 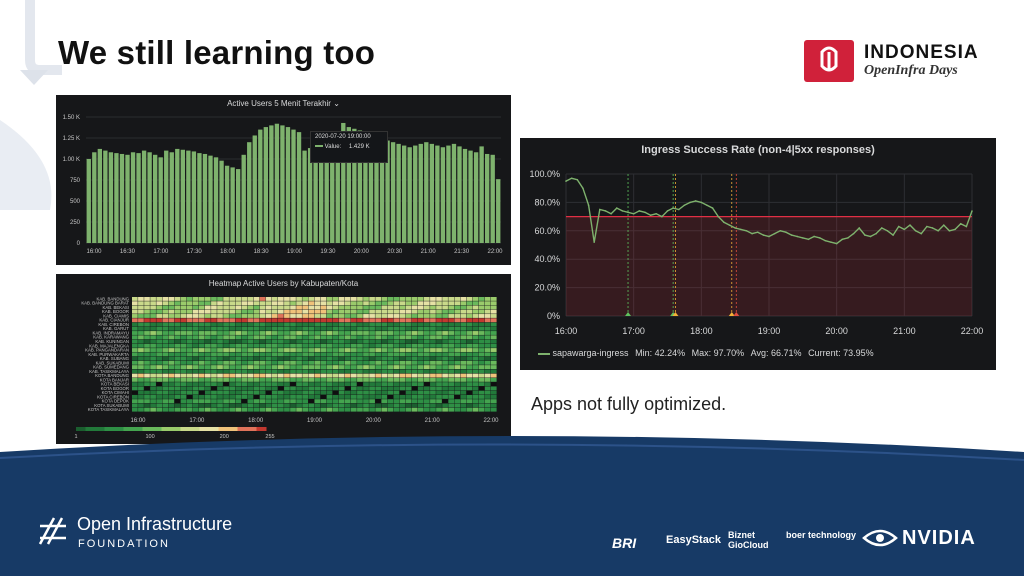 I want to click on active-users-panel-title: Active Users 5 Menit Terakhir ⌄, so click(x=283, y=103).